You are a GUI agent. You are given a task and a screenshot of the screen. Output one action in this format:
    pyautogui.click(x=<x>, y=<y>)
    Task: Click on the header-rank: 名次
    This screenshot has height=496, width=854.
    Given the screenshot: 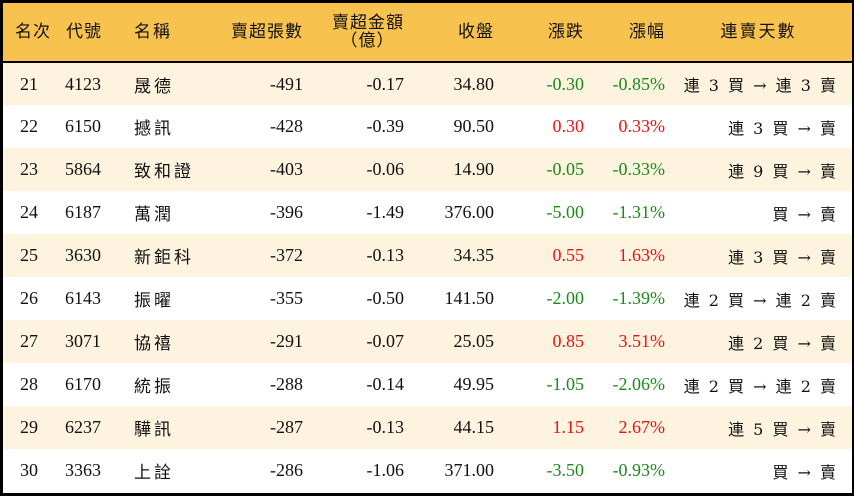 What is the action you would take?
    pyautogui.click(x=33, y=31)
    